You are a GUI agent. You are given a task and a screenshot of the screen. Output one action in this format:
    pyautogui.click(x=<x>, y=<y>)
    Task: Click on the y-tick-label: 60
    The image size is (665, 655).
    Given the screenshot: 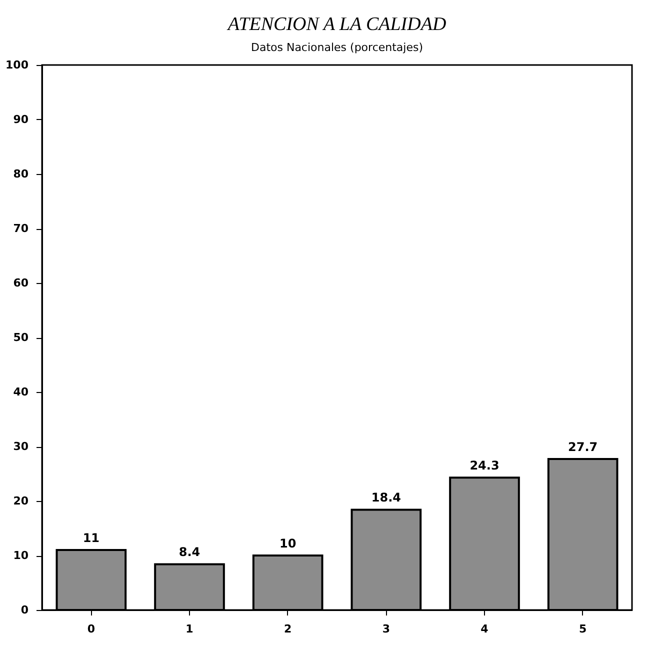 What is the action you would take?
    pyautogui.click(x=21, y=283)
    